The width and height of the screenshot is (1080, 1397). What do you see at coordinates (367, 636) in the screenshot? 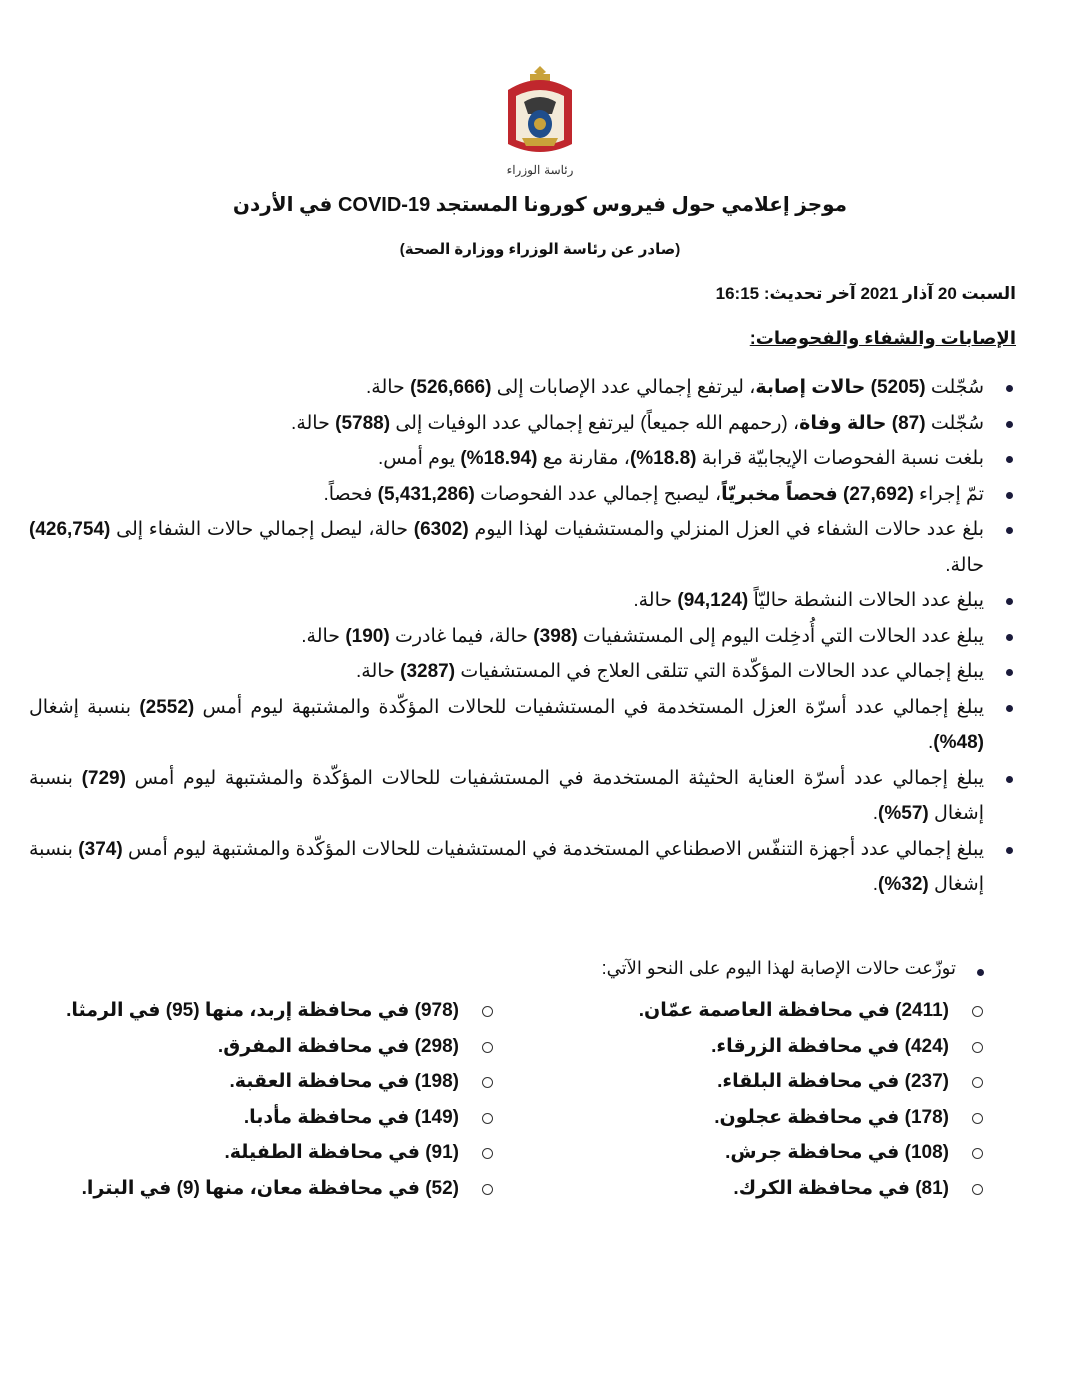
I see `bold-figure: (190)` at bounding box center [367, 636].